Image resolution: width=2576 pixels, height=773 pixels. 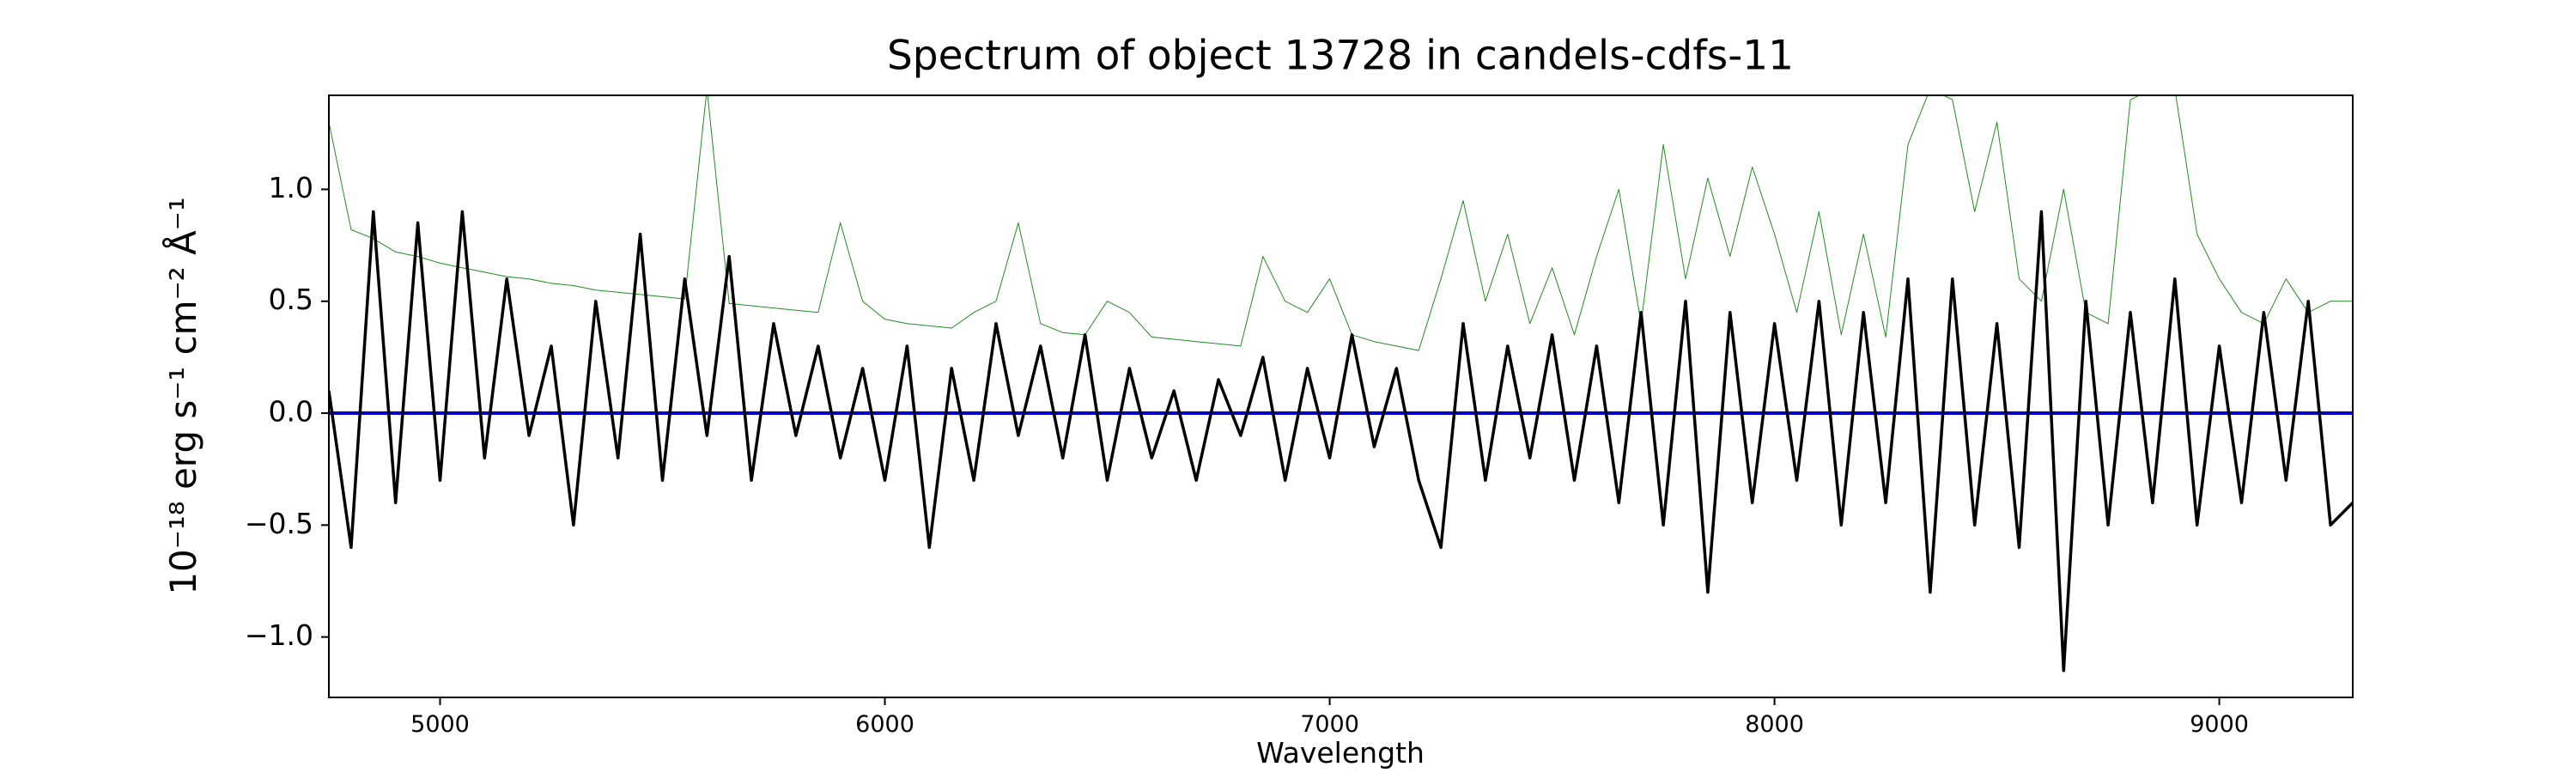 I want to click on y-tick-label: −0.5, so click(x=279, y=523).